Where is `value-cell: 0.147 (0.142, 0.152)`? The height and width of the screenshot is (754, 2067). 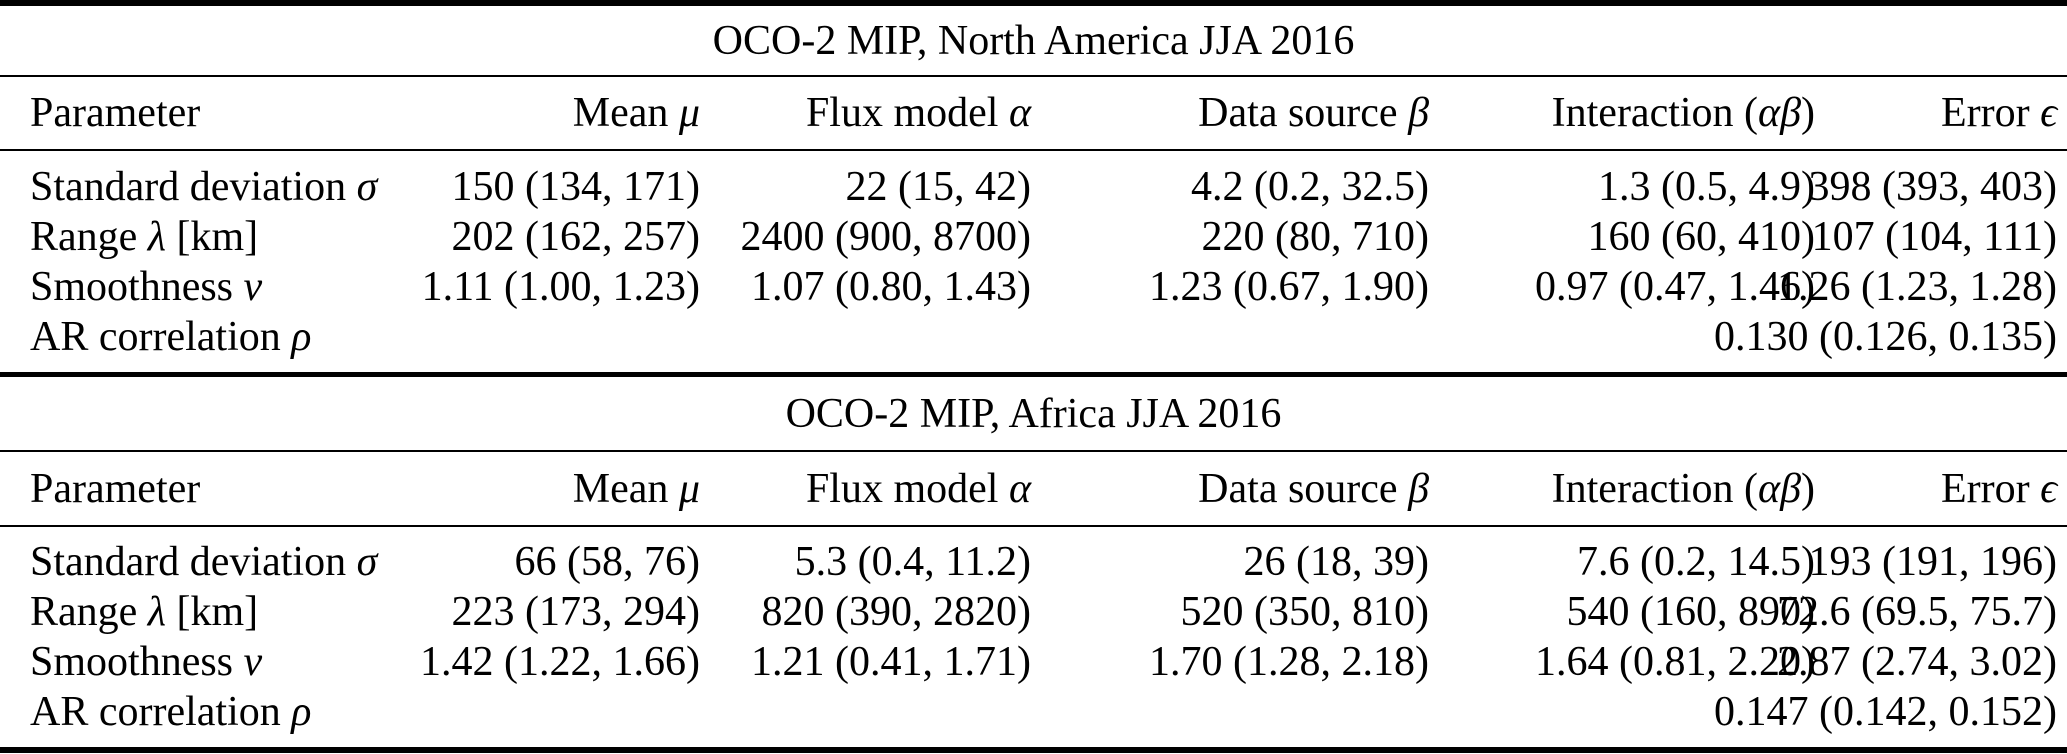
value-cell: 0.147 (0.142, 0.152) is located at coordinates (1885, 712).